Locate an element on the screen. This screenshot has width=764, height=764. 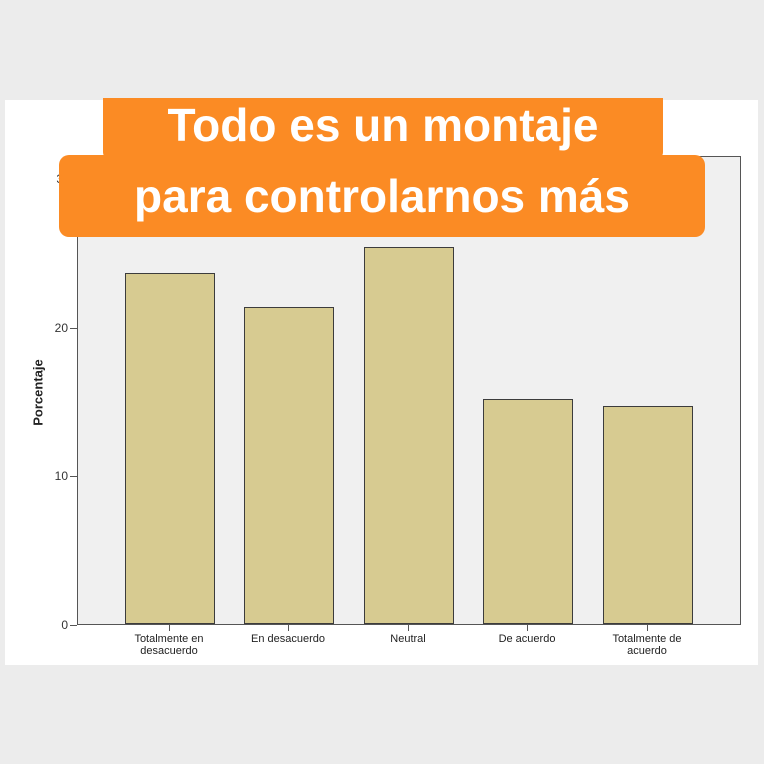
xlabel-de-acuerdo: De acuerdo is located at coordinates (527, 639).